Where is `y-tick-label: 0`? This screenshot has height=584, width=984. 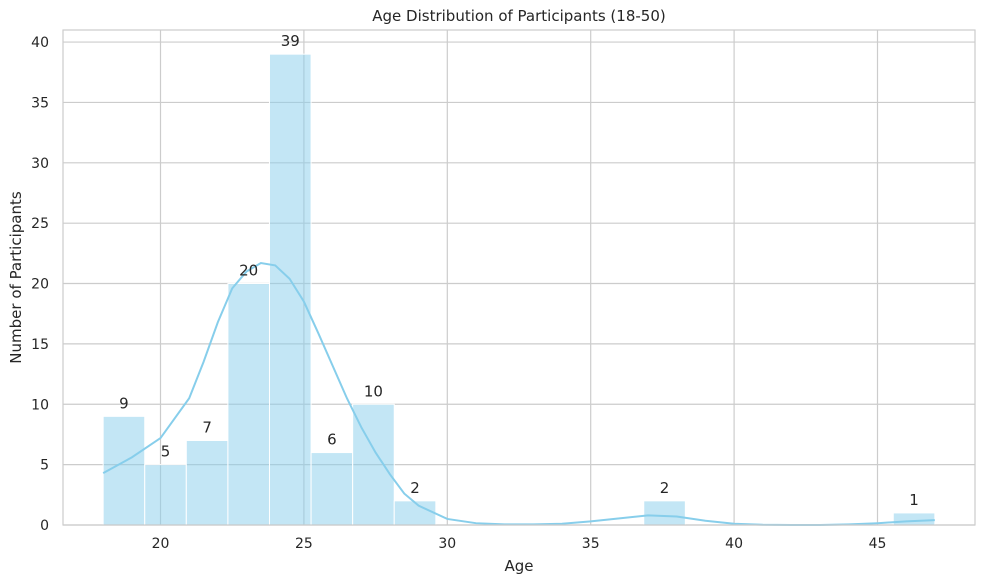 y-tick-label: 0 is located at coordinates (44, 526).